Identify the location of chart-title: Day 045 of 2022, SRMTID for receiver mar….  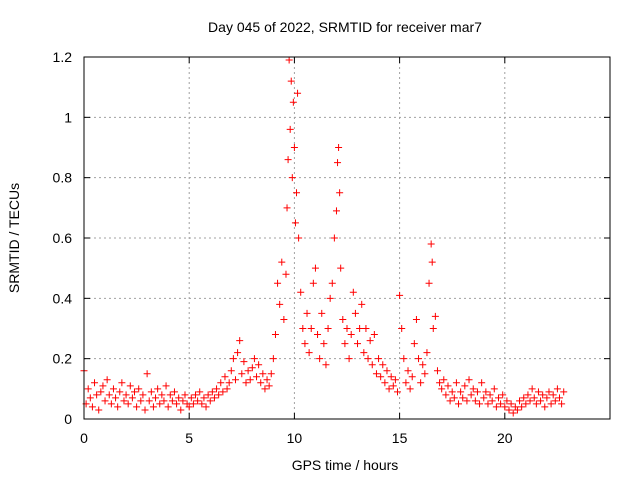
(345, 27).